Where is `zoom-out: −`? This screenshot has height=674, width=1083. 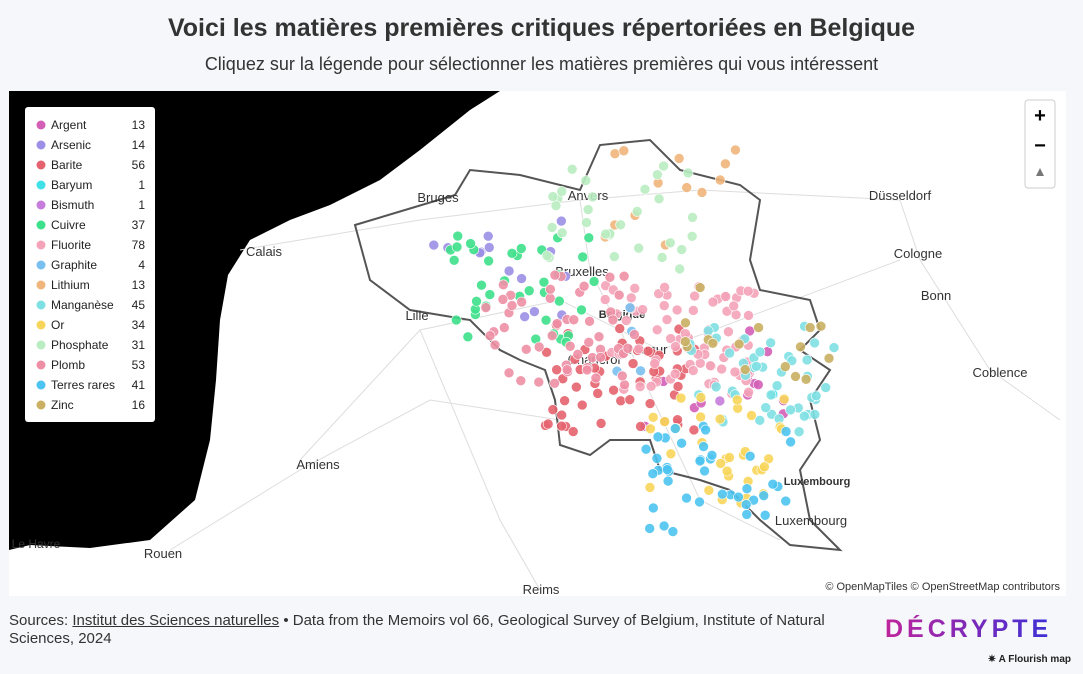
zoom-out: − is located at coordinates (1040, 146).